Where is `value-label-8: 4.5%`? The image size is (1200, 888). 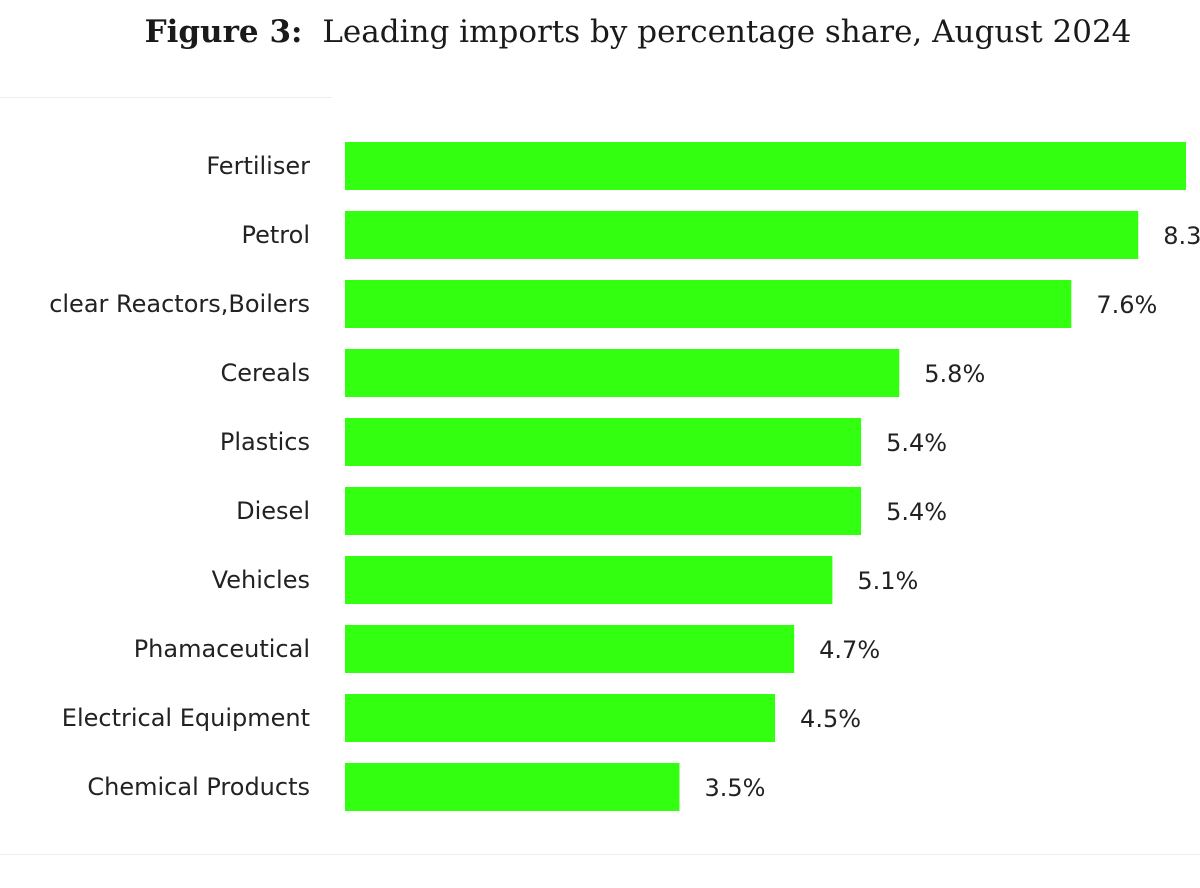
value-label-8: 4.5% is located at coordinates (830, 719).